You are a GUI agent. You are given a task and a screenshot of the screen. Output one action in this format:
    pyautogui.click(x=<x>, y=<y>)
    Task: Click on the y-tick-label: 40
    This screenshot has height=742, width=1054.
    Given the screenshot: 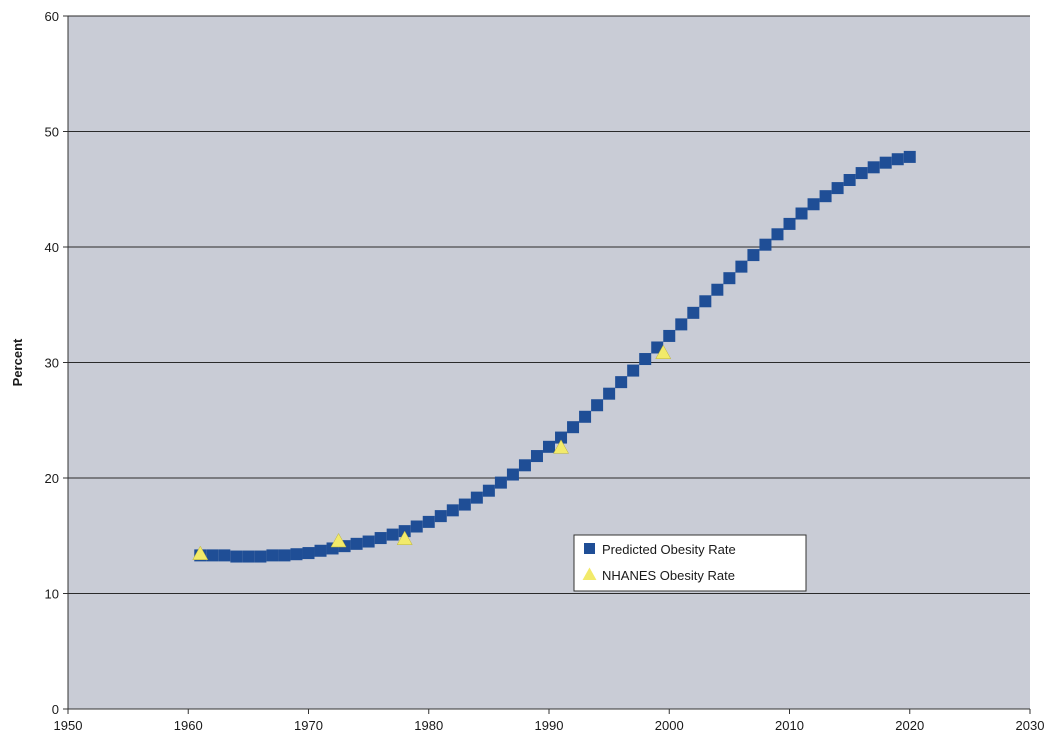 What is the action you would take?
    pyautogui.click(x=52, y=247)
    